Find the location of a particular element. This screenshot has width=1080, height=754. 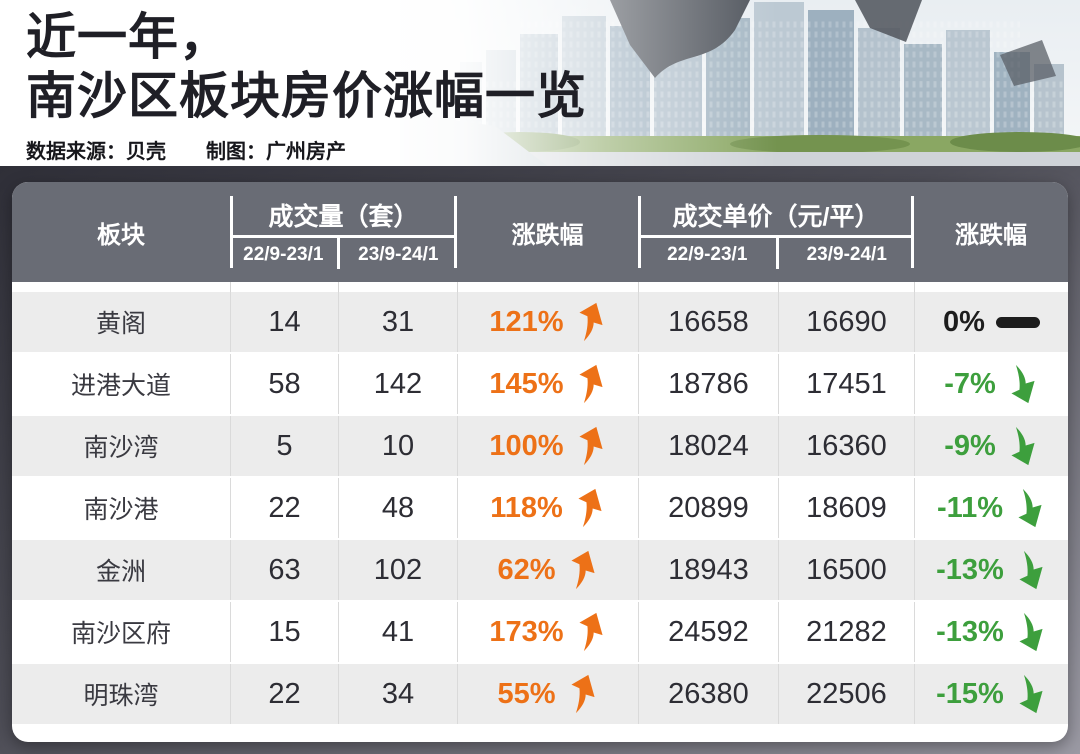

volume-change-cell: 121% is located at coordinates (547, 322).